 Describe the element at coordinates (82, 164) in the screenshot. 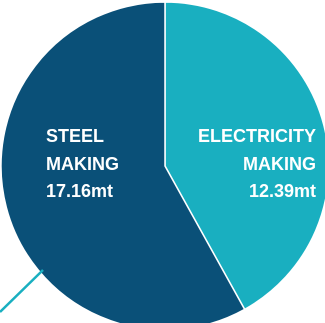

I see `steel-slice-label-line2: MAKING` at that location.